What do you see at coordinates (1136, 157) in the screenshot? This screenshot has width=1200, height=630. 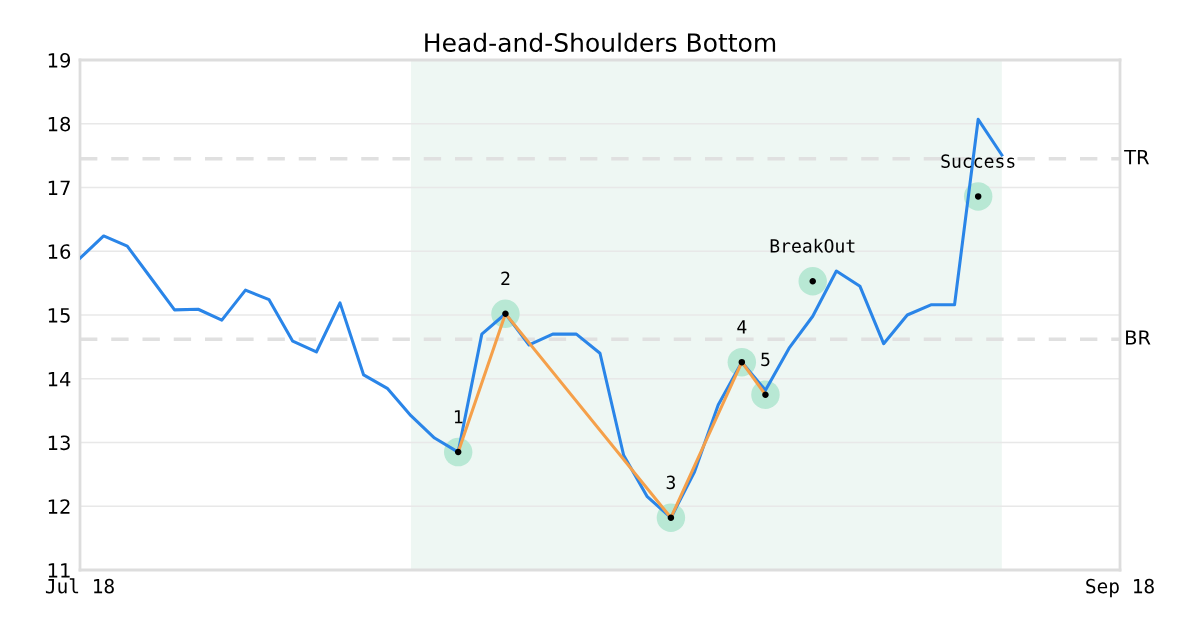 I see `ref-line-label: TR` at bounding box center [1136, 157].